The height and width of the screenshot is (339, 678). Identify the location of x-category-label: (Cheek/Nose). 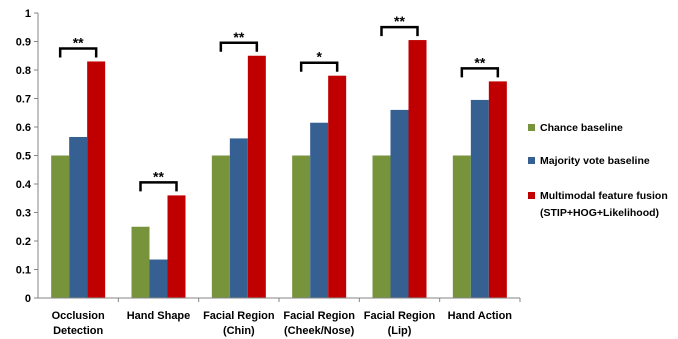
(319, 331).